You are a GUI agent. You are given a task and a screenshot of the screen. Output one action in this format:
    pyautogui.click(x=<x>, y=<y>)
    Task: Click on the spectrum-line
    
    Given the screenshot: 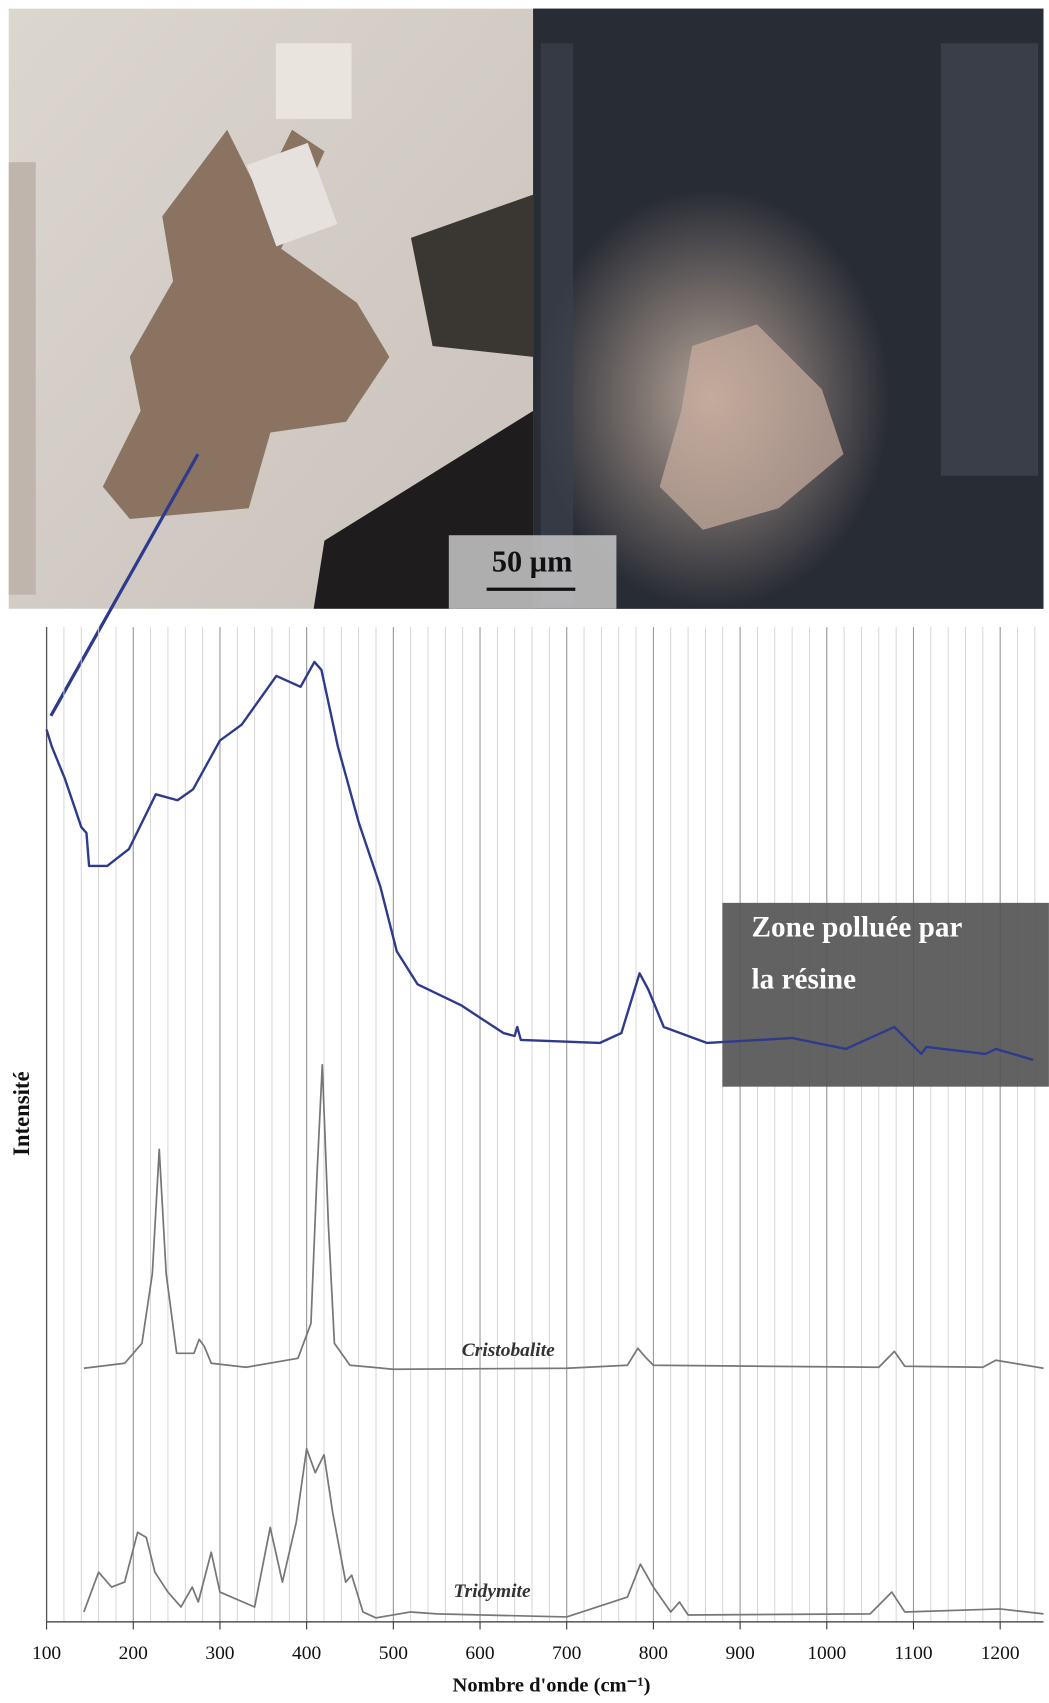 What is the action you would take?
    pyautogui.click(x=563, y=1533)
    